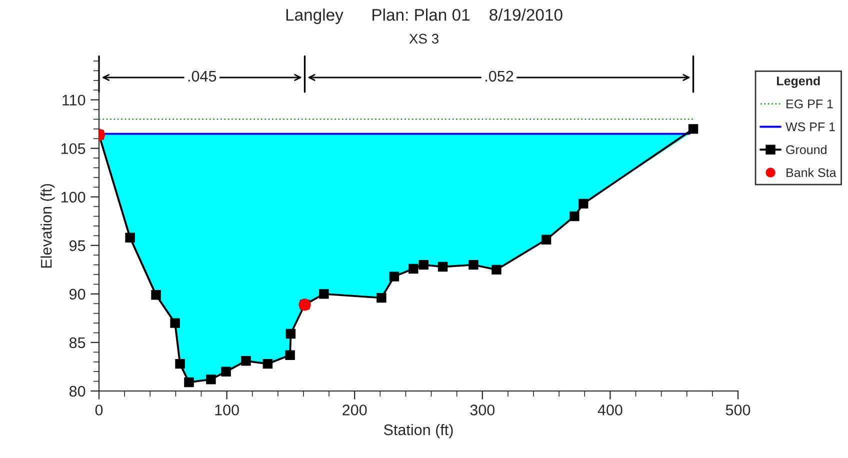 Image resolution: width=848 pixels, height=458 pixels. Describe the element at coordinates (418, 431) in the screenshot. I see `x-axis-title: Station (ft)` at that location.